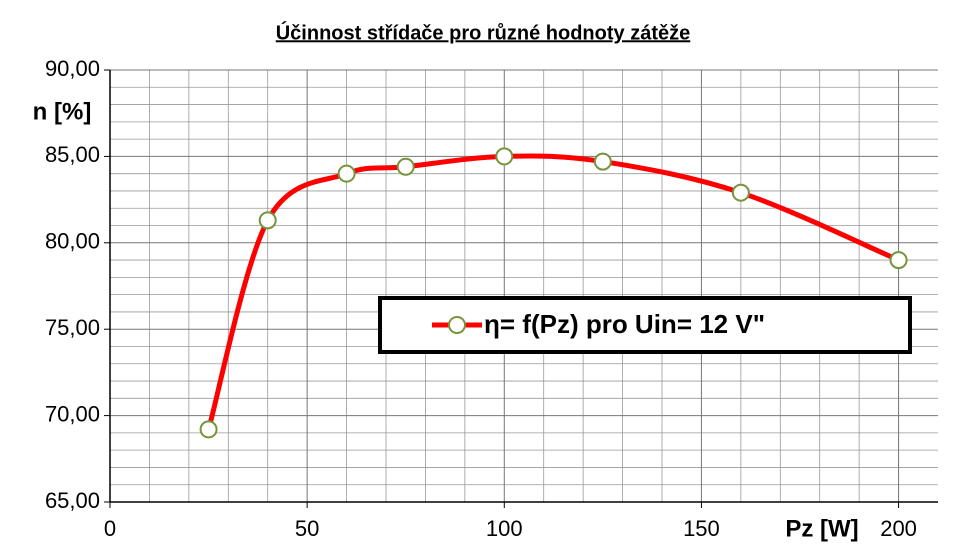 The width and height of the screenshot is (966, 551). I want to click on x-axis-label: Pz [W], so click(821, 528).